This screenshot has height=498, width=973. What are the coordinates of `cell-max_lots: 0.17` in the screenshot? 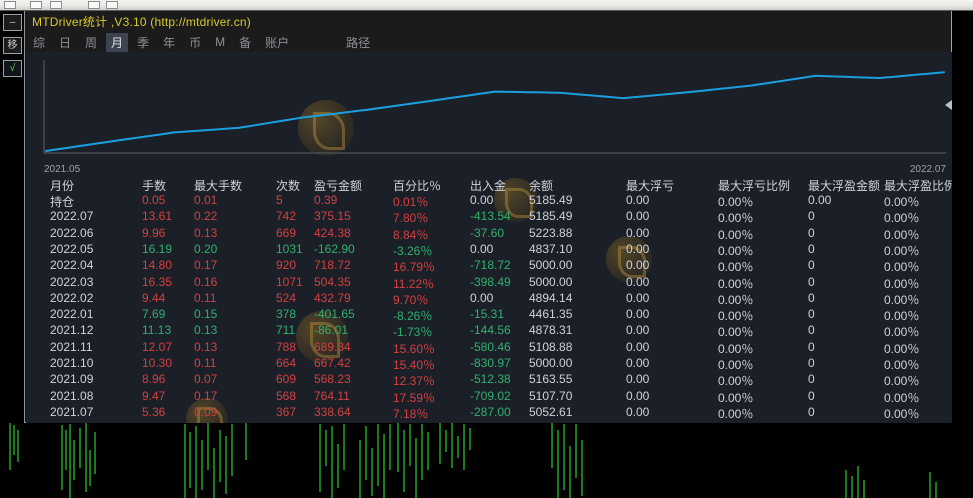 It's located at (206, 395).